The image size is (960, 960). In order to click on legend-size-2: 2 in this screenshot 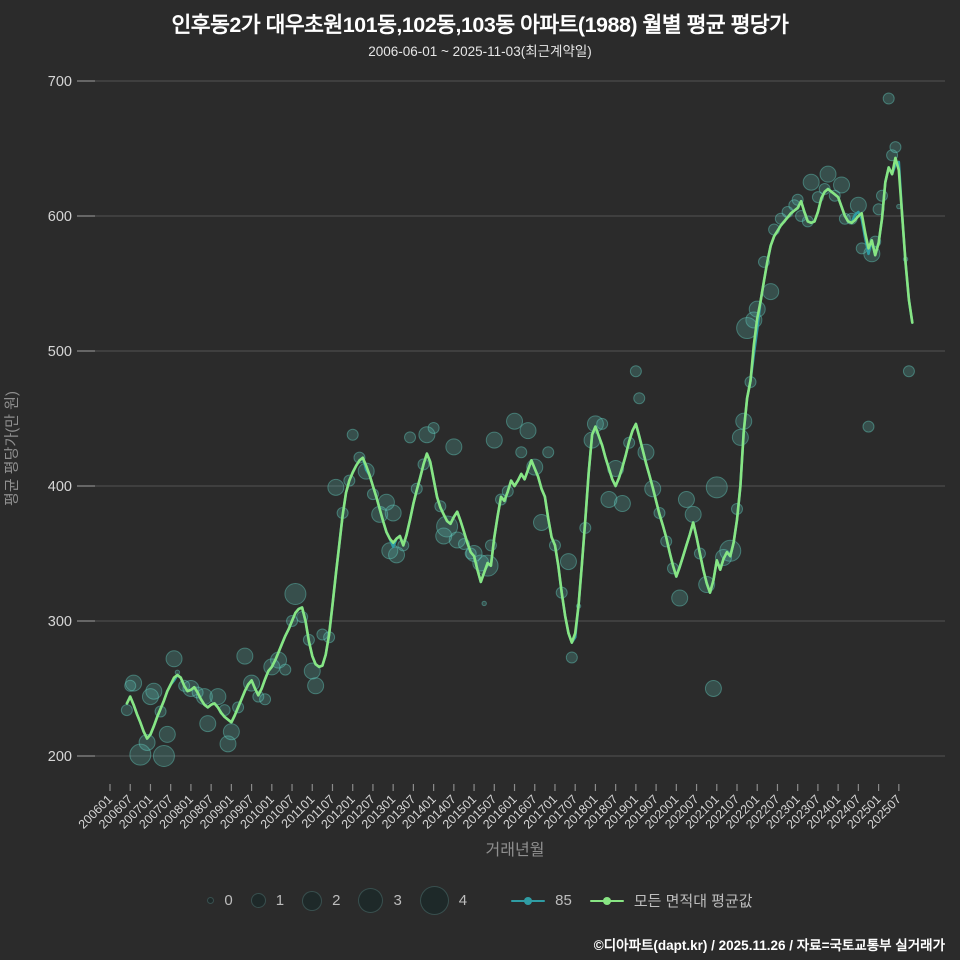, I will do `click(321, 900)`.